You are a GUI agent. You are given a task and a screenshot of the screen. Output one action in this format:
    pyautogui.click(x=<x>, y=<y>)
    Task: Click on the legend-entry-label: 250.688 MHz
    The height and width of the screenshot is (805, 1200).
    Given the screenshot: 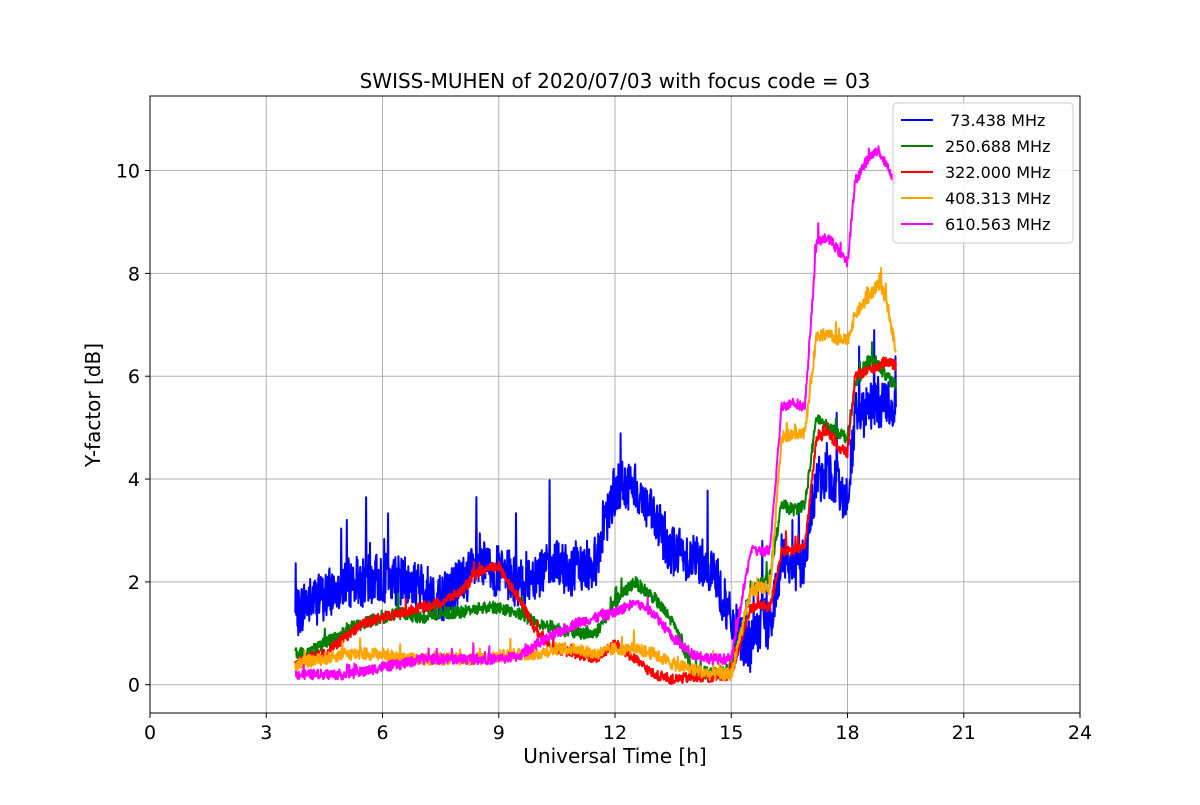 What is the action you would take?
    pyautogui.click(x=997, y=146)
    